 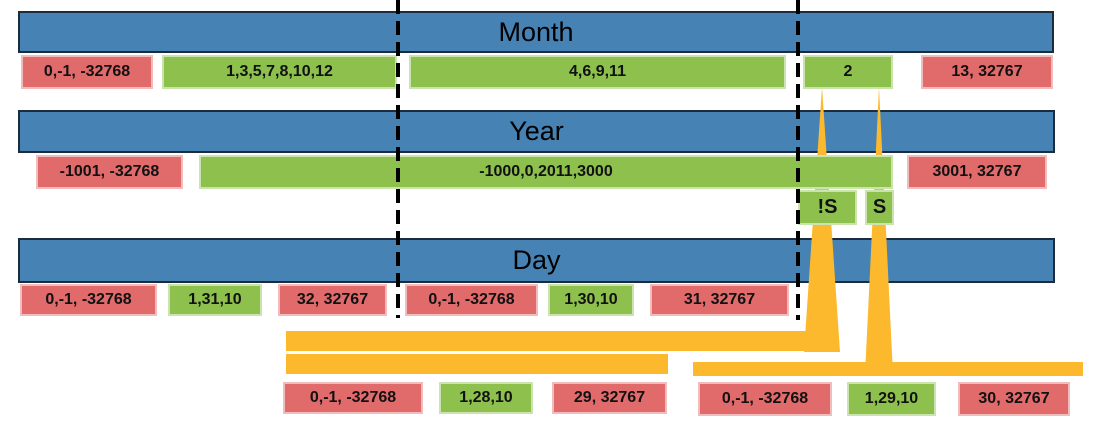 I want to click on not-leap-connector-bar-lower, so click(x=477, y=364).